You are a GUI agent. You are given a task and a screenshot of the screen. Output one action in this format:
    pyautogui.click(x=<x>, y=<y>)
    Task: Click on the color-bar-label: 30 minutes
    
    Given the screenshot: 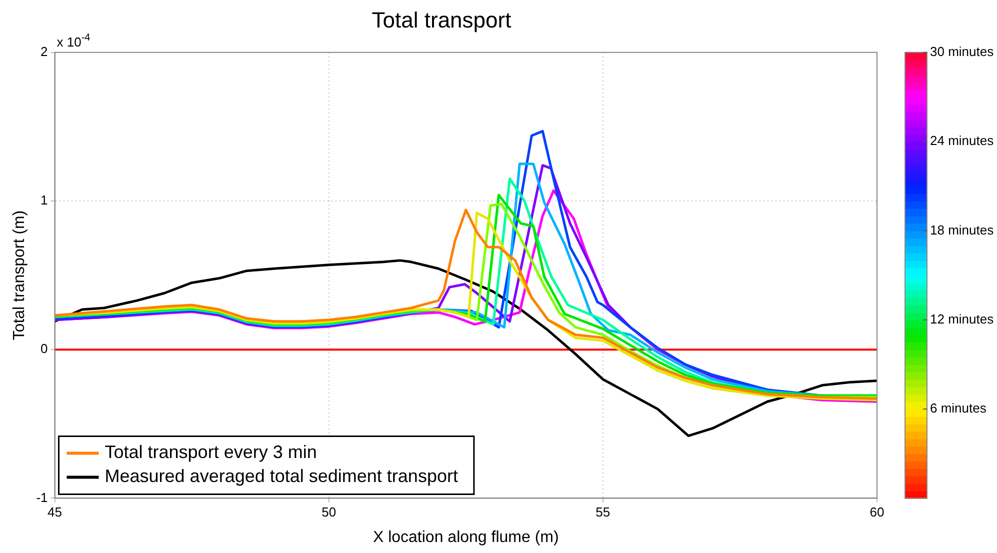 What is the action you would take?
    pyautogui.click(x=962, y=51)
    